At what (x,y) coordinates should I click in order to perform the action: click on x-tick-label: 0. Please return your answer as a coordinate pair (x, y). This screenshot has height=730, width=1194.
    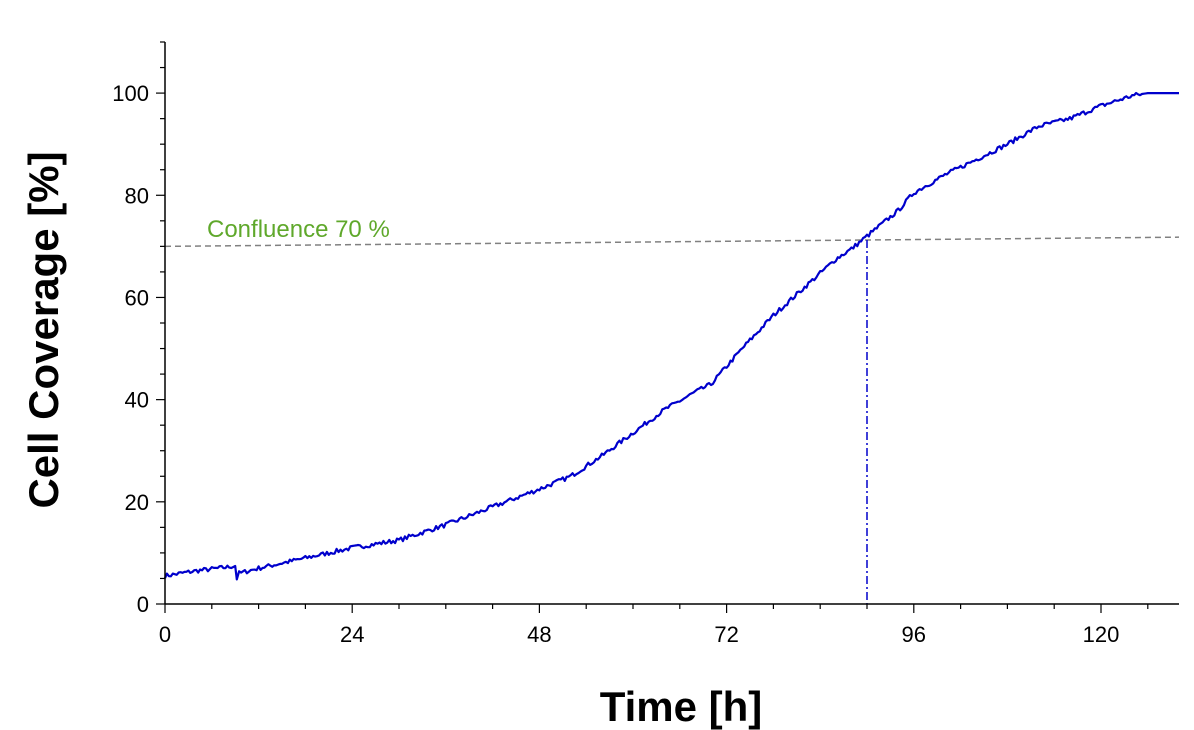
    Looking at the image, I should click on (165, 634).